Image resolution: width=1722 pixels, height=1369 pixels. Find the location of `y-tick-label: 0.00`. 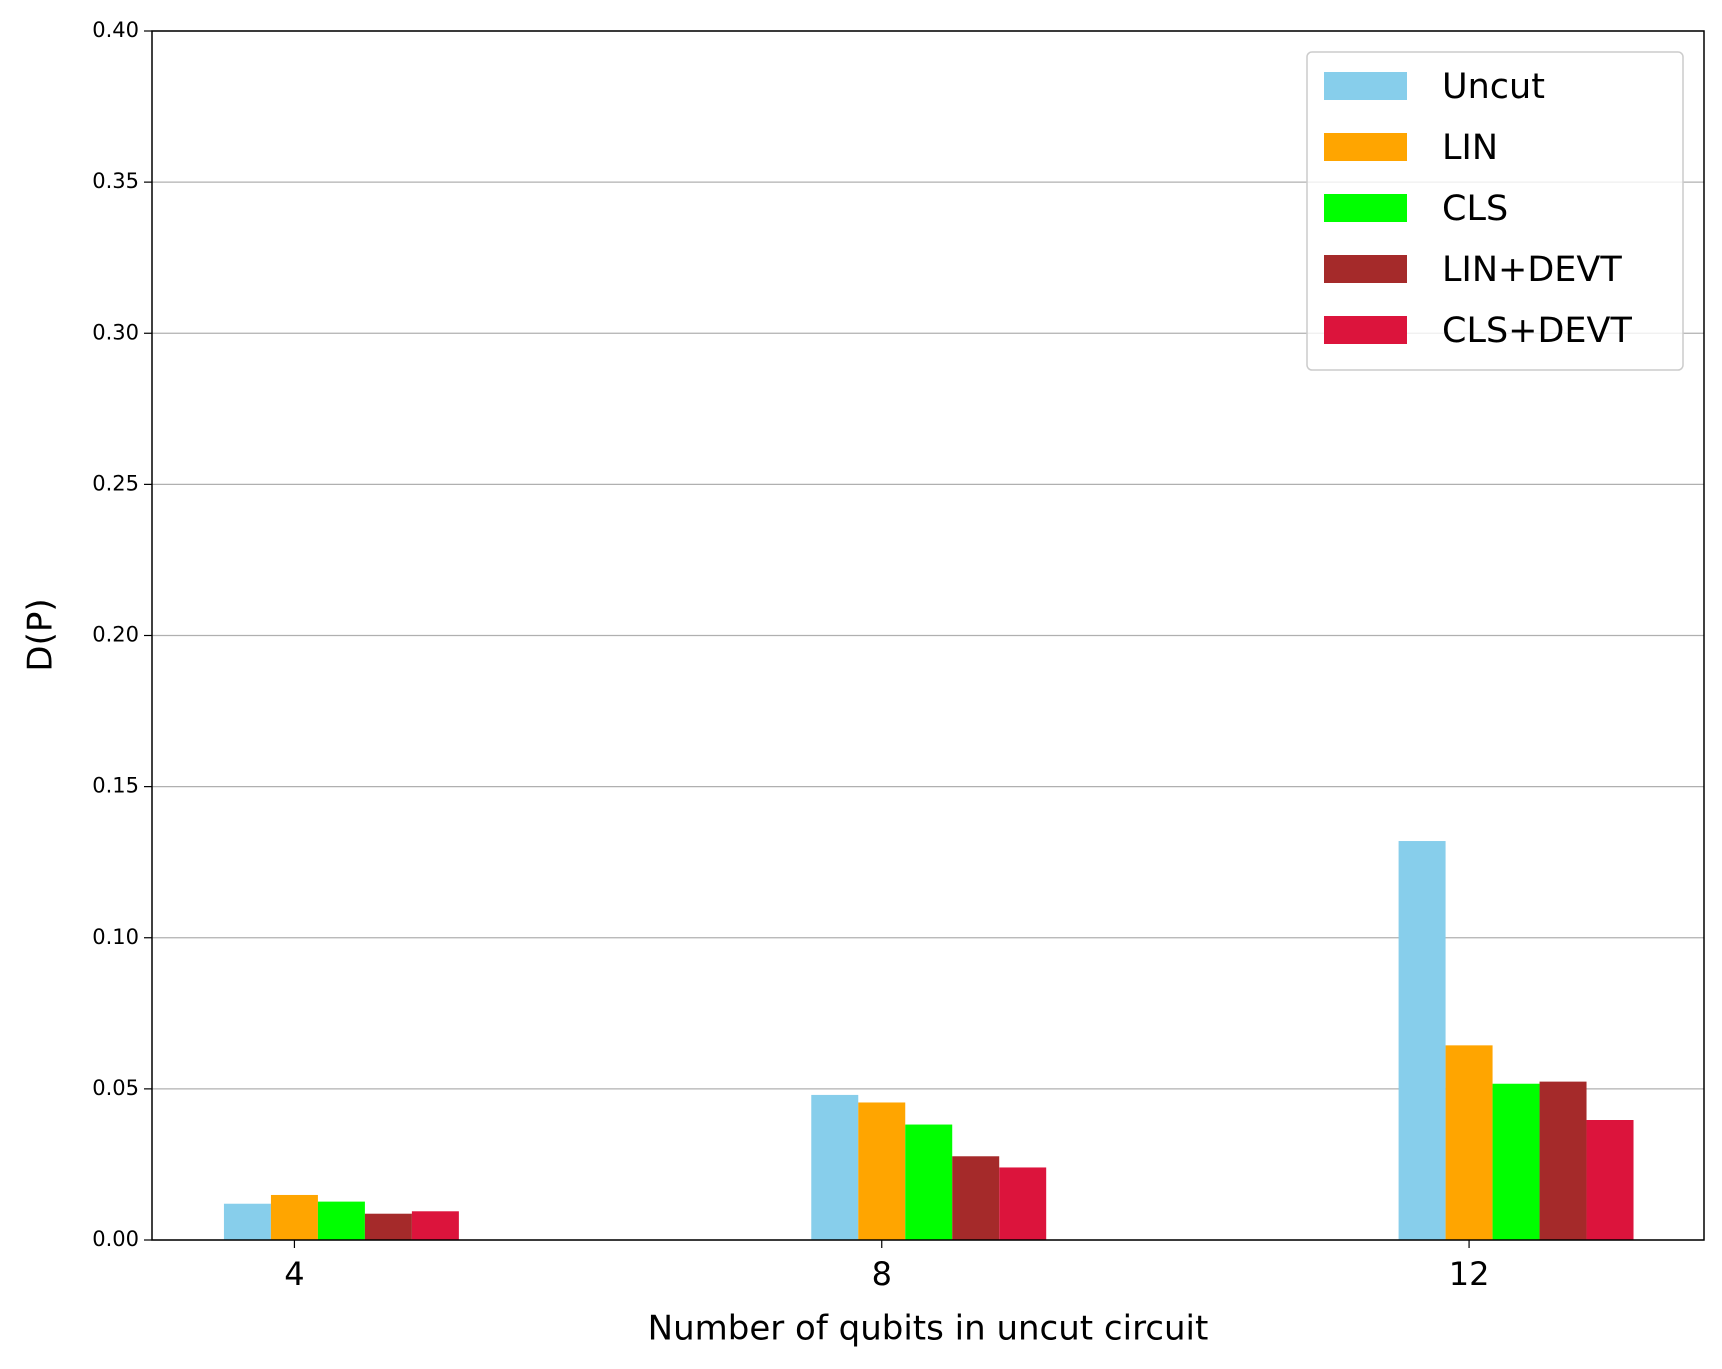

y-tick-label: 0.00 is located at coordinates (115, 1239).